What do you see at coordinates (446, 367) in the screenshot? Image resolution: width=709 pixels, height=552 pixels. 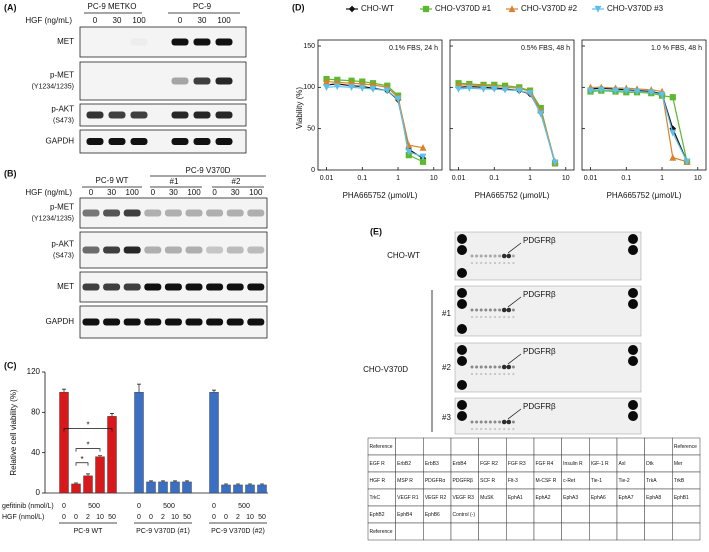 I see `replicate-label: #2` at bounding box center [446, 367].